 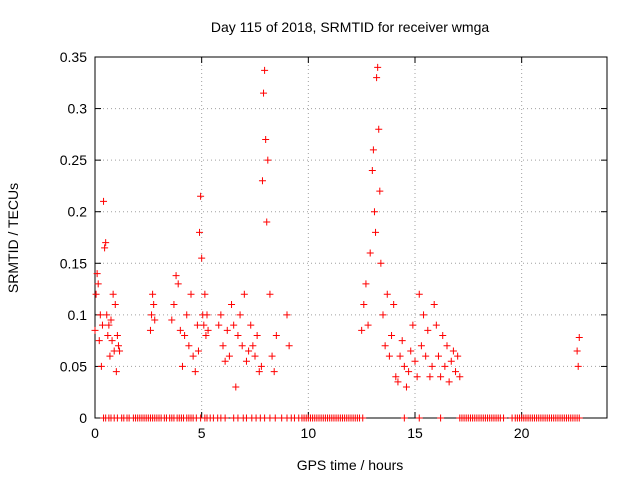 What do you see at coordinates (309, 433) in the screenshot?
I see `x-tick-label: 10` at bounding box center [309, 433].